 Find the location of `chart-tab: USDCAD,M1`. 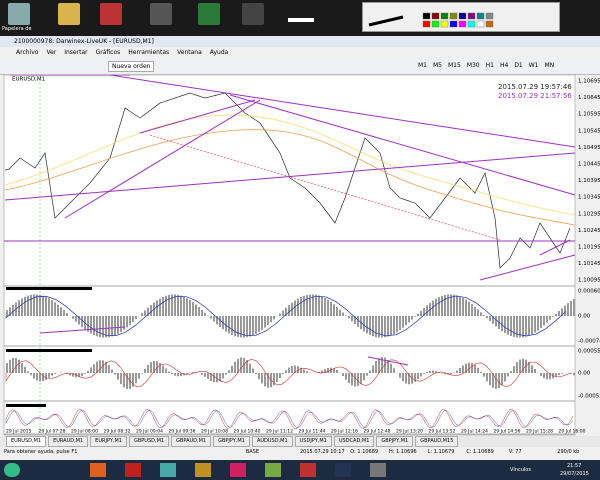

chart-tab: USDCAD,M1 is located at coordinates (354, 441).